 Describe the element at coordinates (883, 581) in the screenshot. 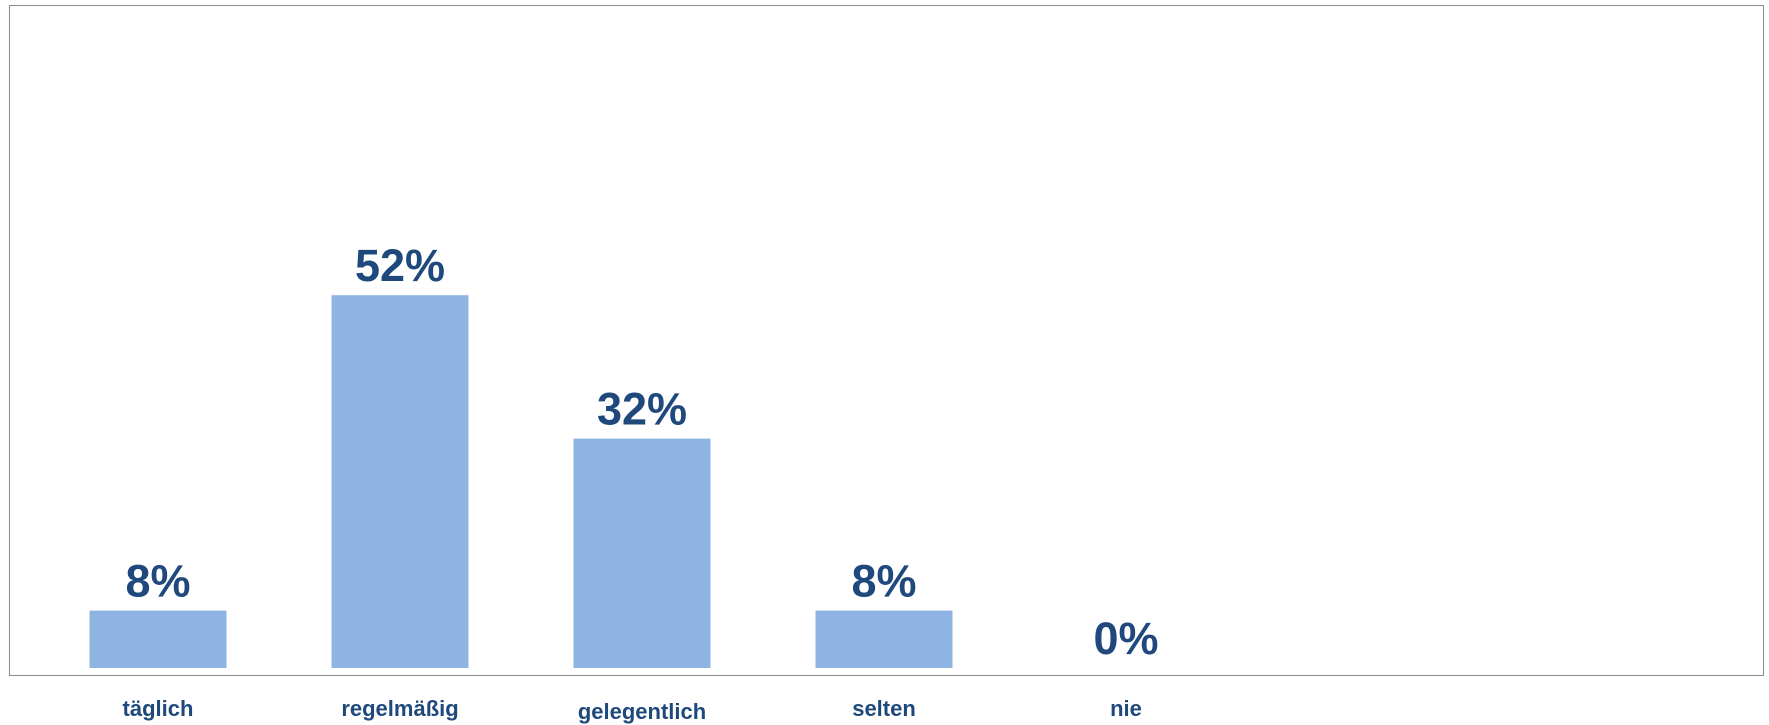

I see `value-label-selten: 8%` at that location.